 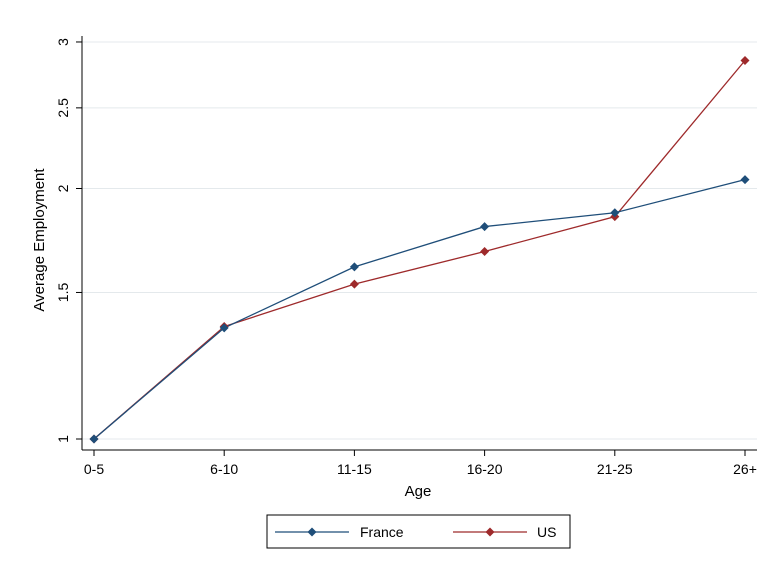 What do you see at coordinates (224, 469) in the screenshot?
I see `x-tick-label: 6-10` at bounding box center [224, 469].